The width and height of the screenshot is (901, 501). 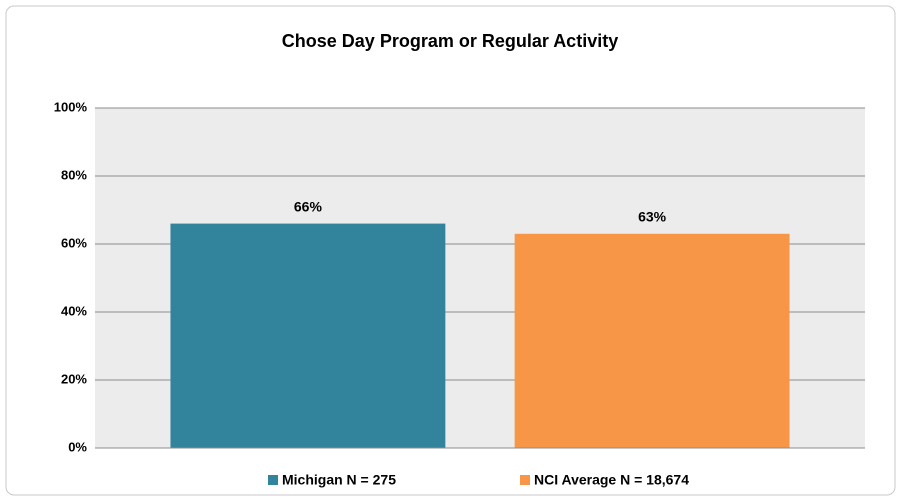 What do you see at coordinates (74, 378) in the screenshot?
I see `y-tick-label: 20%` at bounding box center [74, 378].